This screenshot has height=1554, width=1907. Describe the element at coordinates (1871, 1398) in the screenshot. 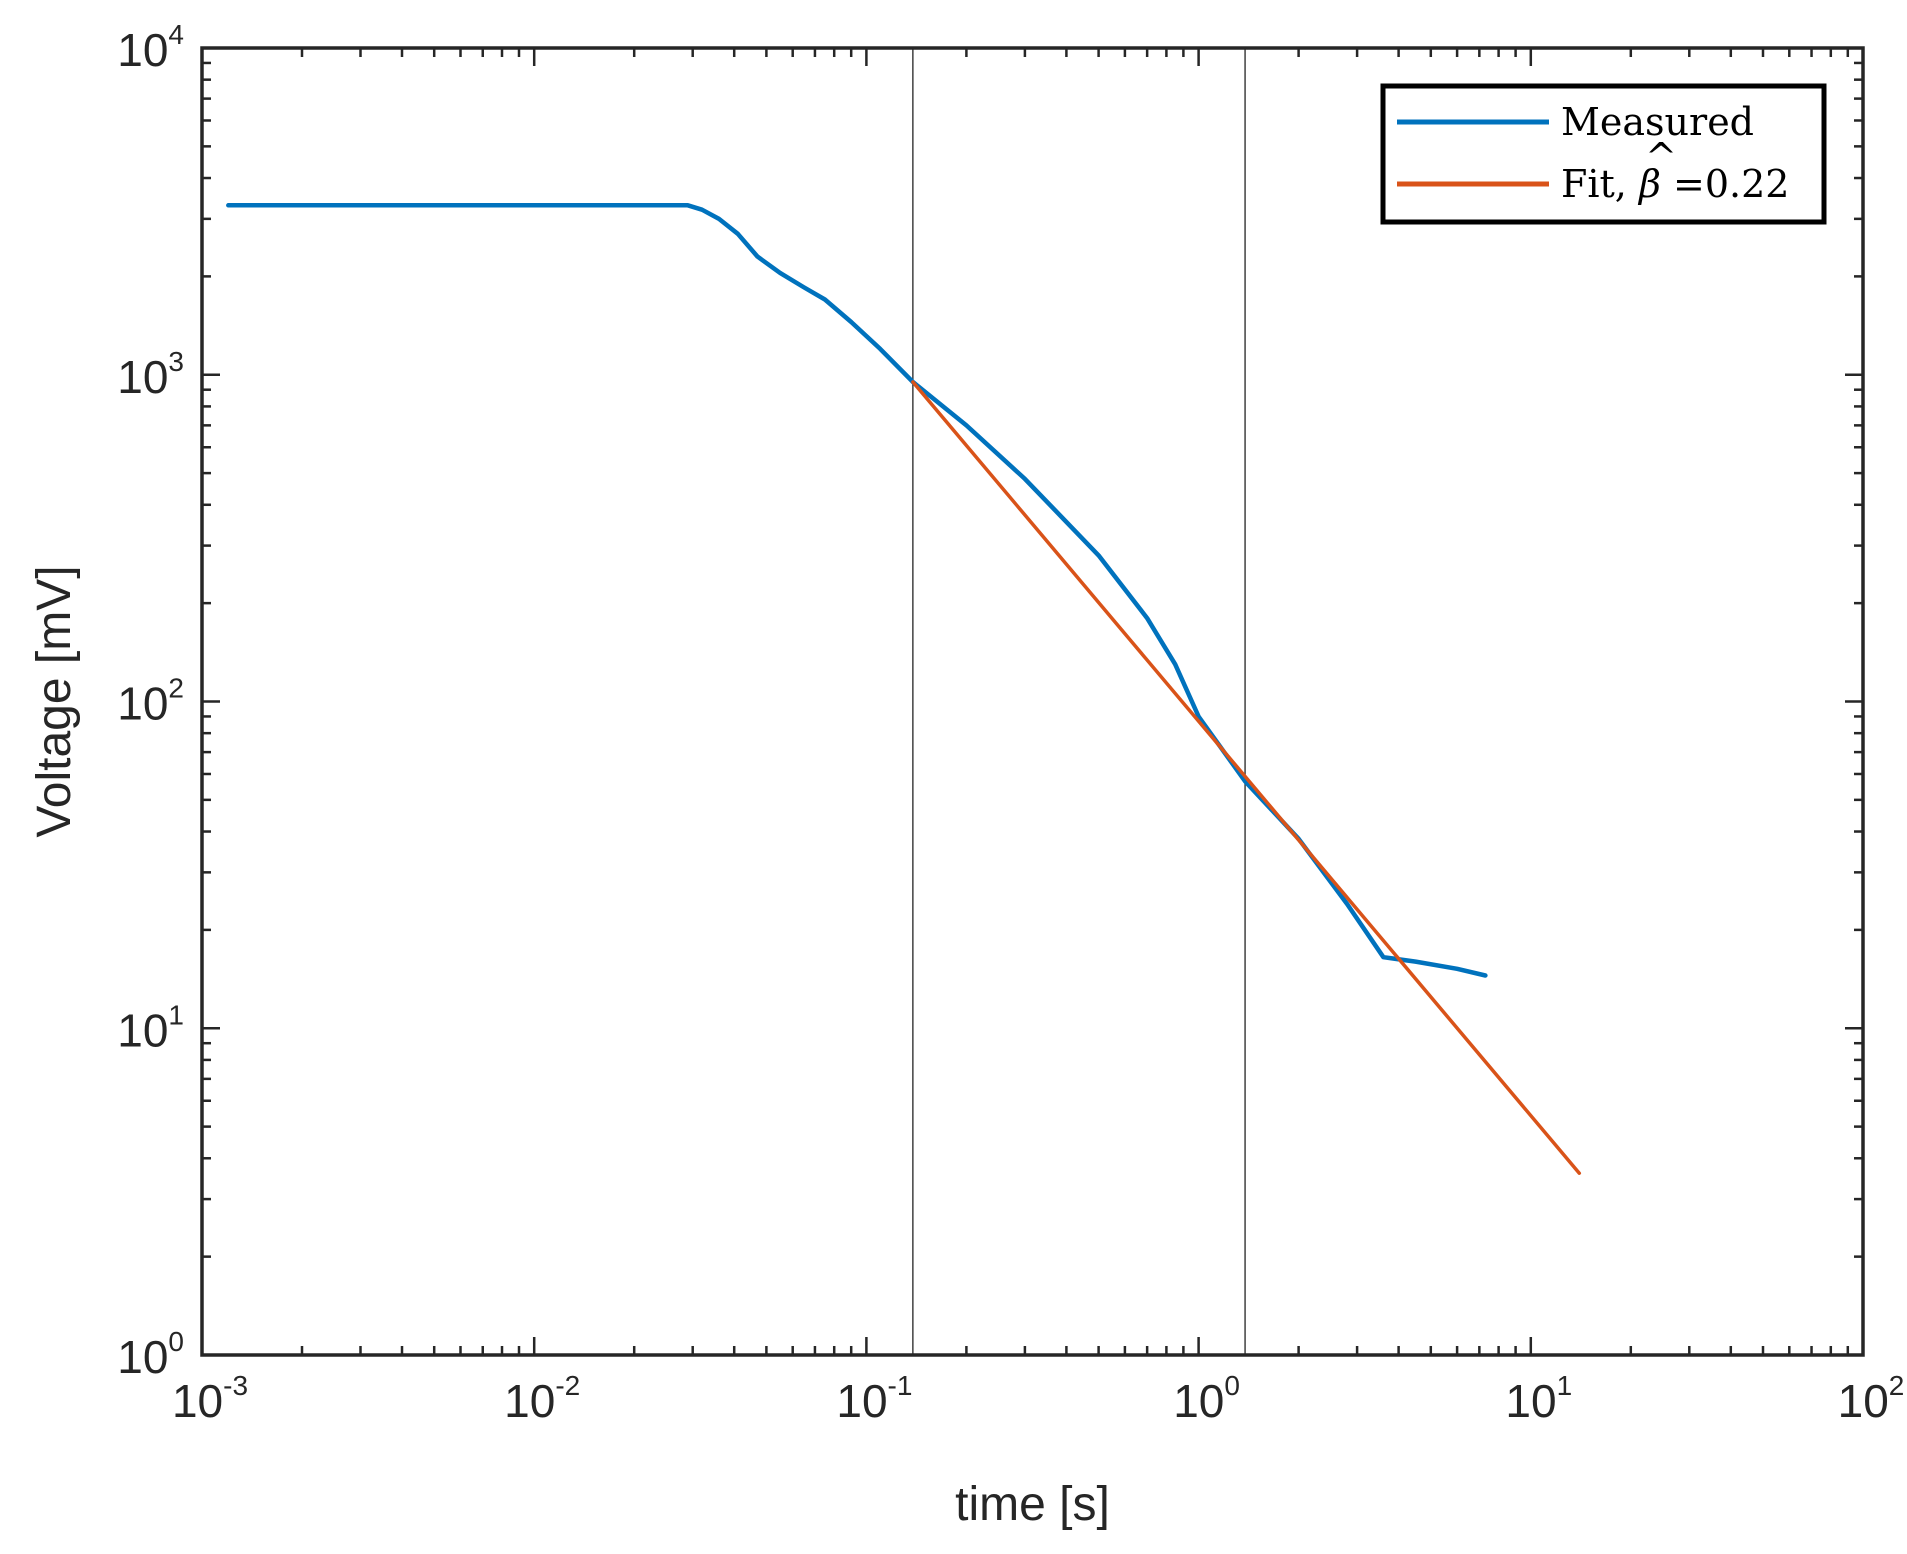

I see `x-tick-label: 10²` at that location.